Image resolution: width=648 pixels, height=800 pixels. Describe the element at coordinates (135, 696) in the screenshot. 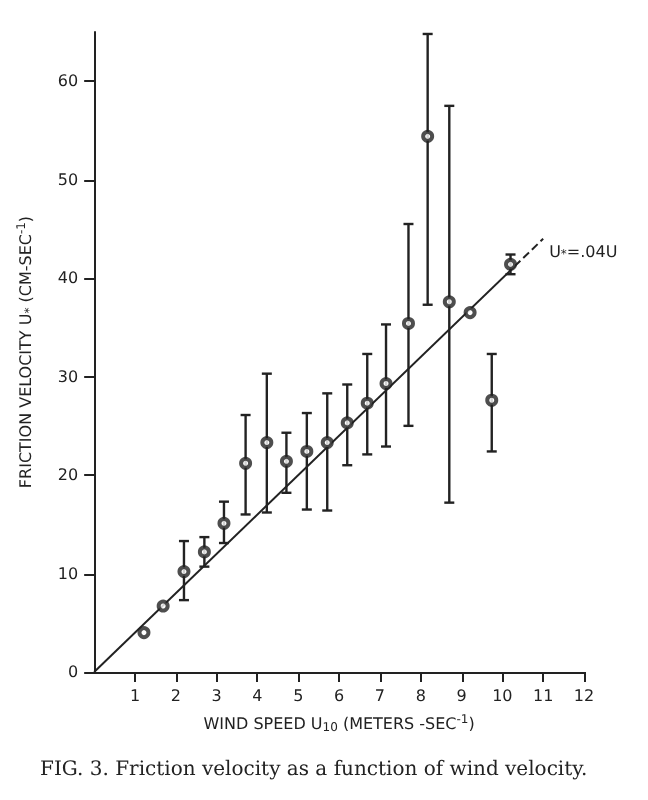

I see `x-tick-label: 1` at that location.